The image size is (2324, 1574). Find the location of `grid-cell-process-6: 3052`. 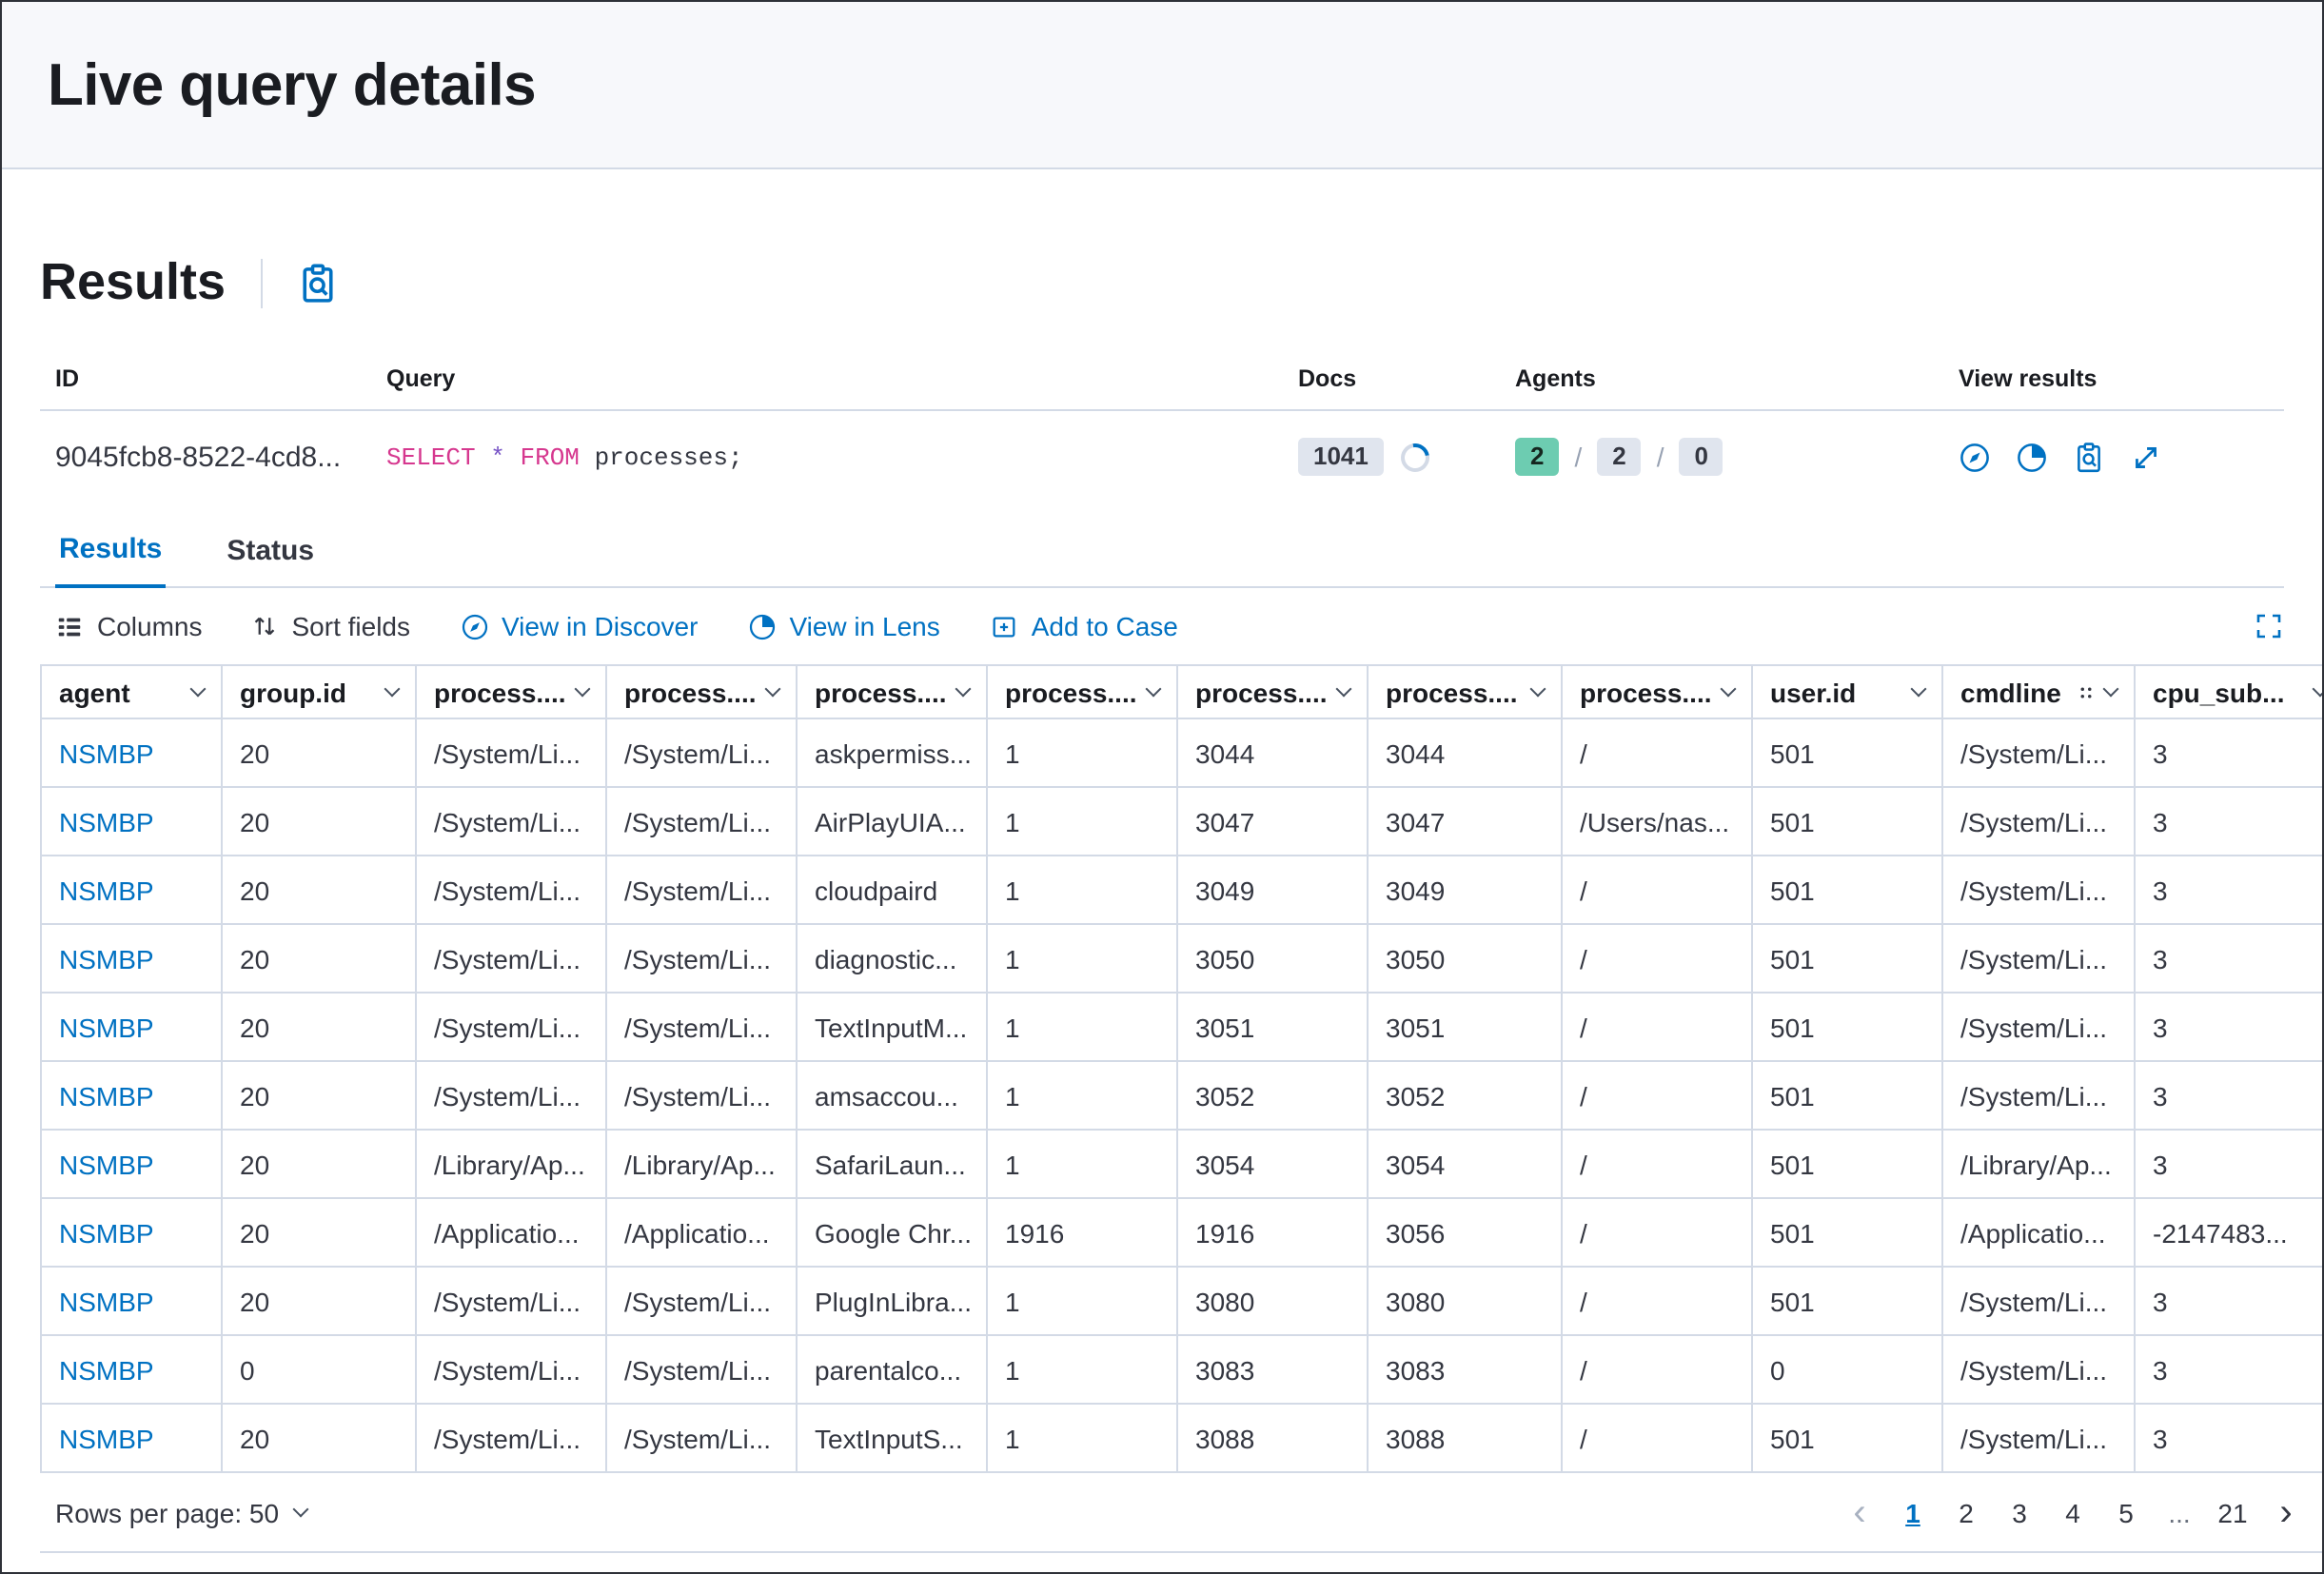

grid-cell-process-6: 3052 is located at coordinates (1466, 1096).